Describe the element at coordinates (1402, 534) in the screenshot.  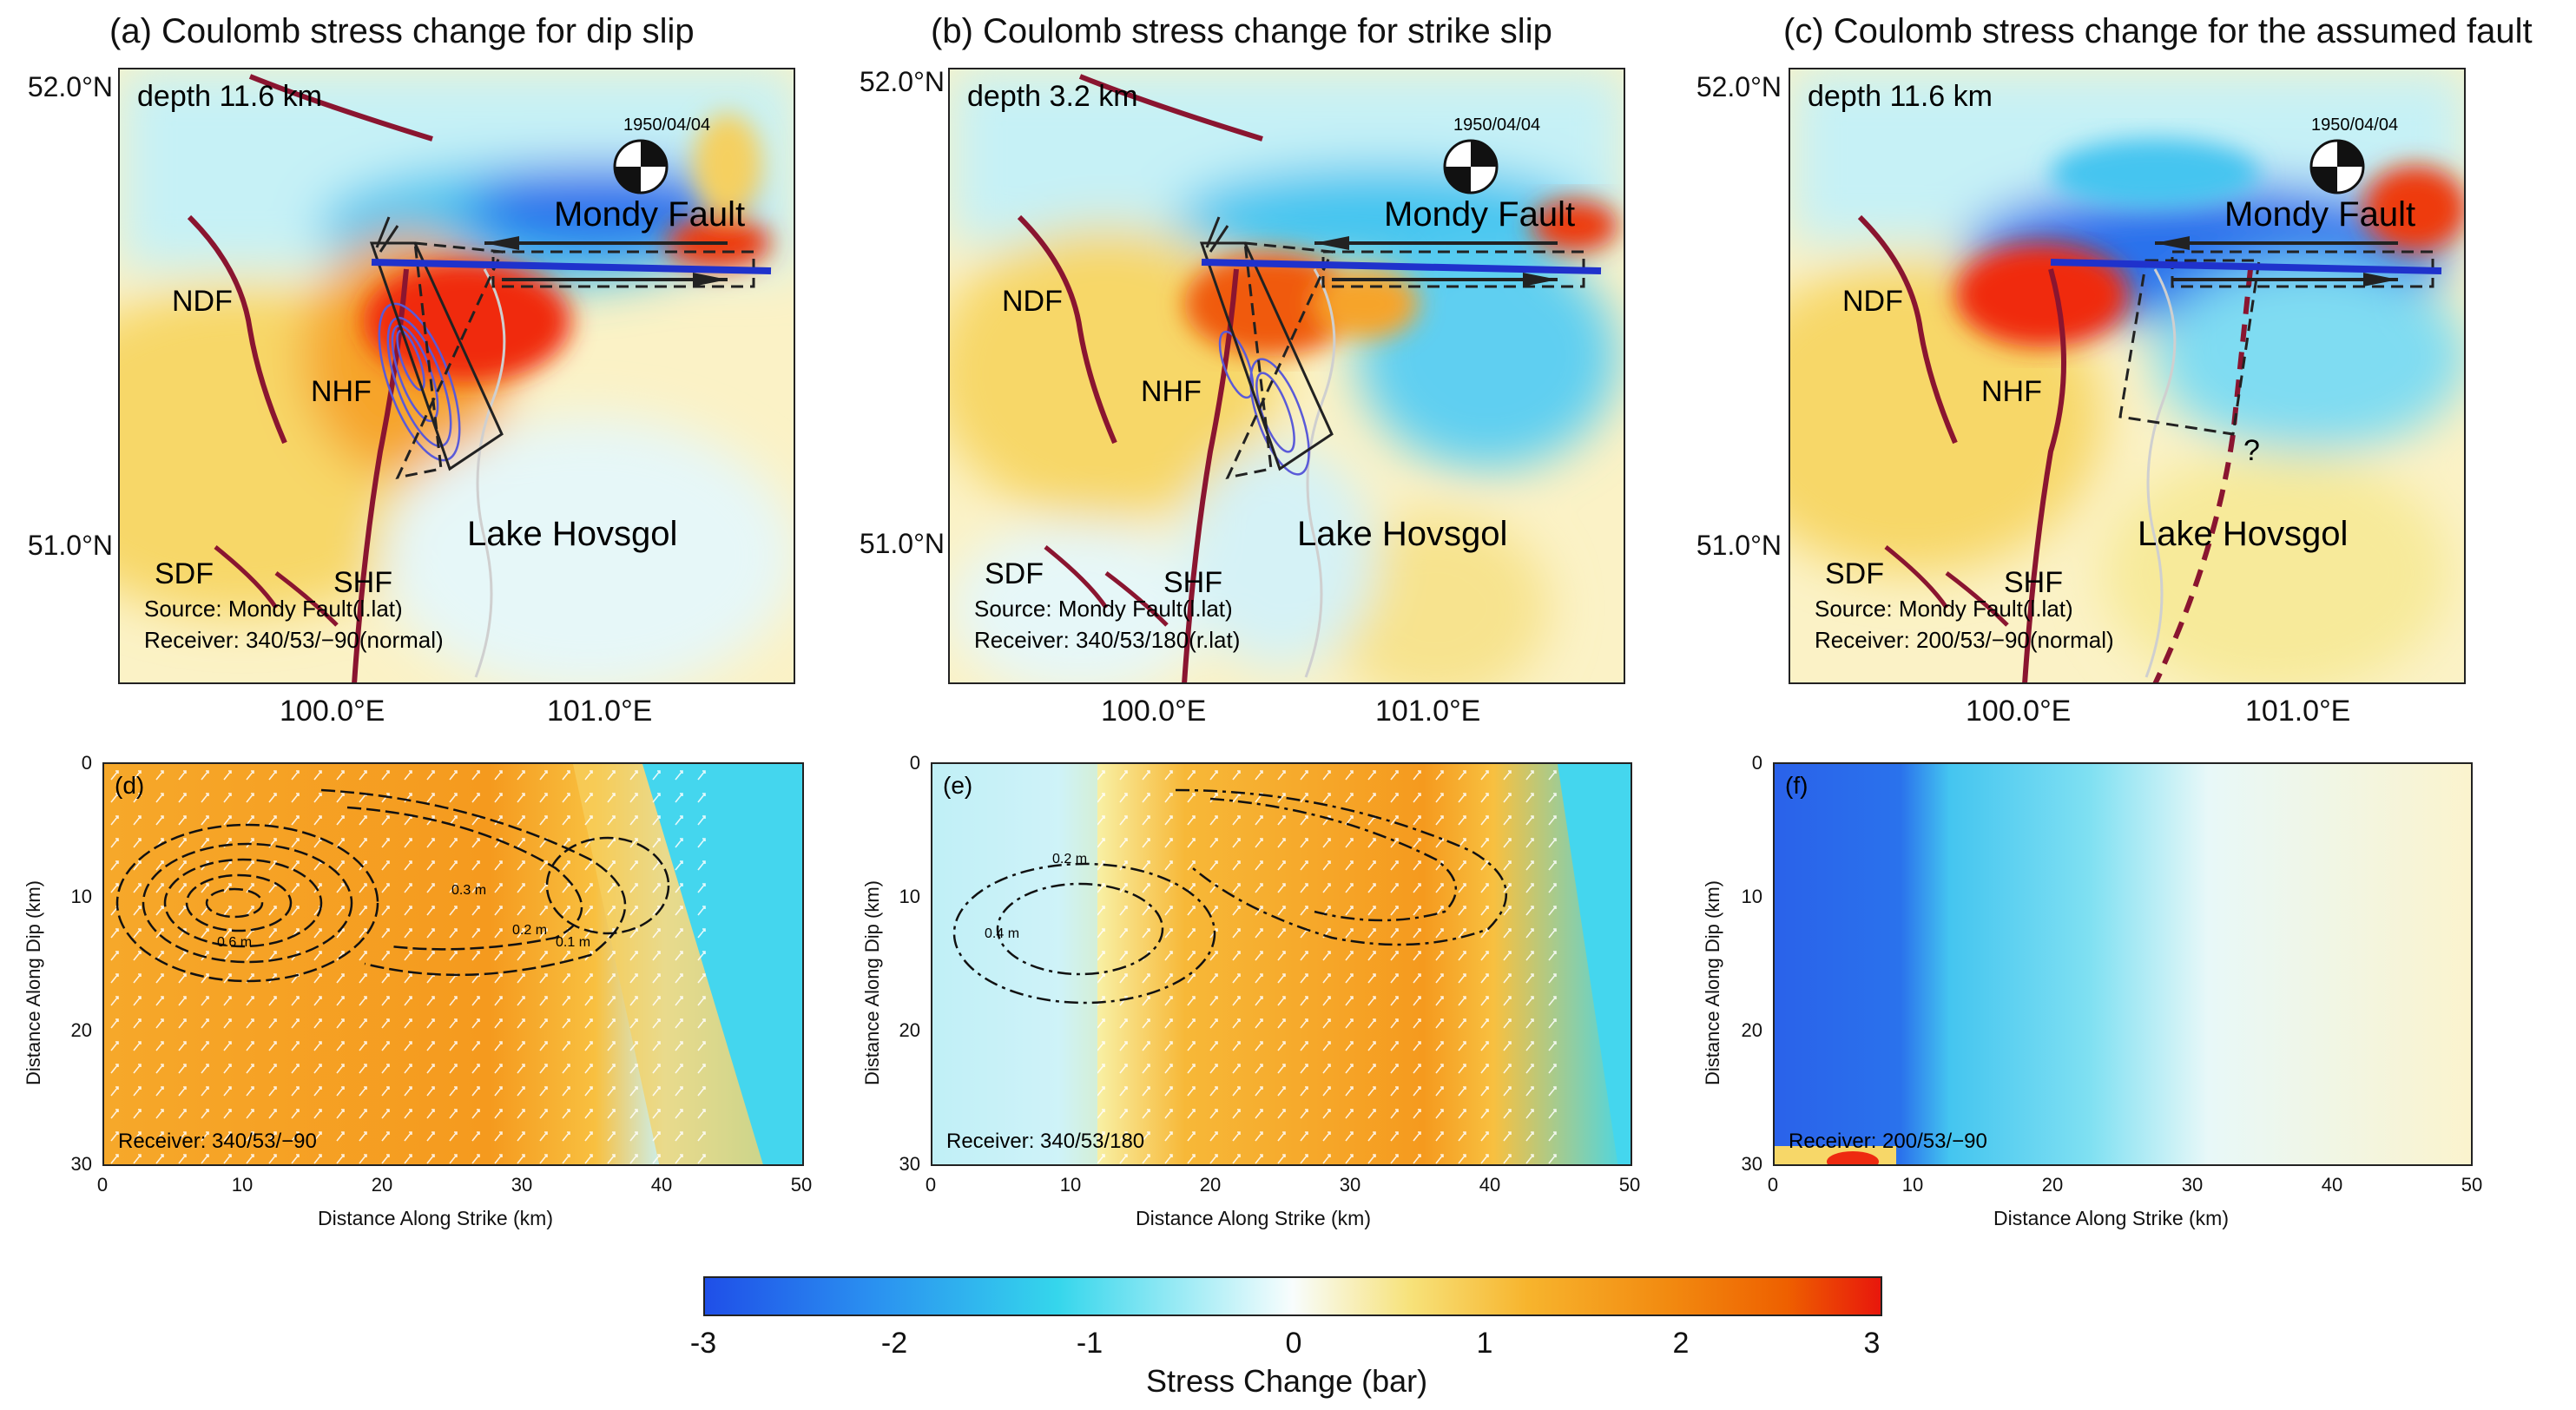
I see `lake-label-b: Lake Hovsgol` at that location.